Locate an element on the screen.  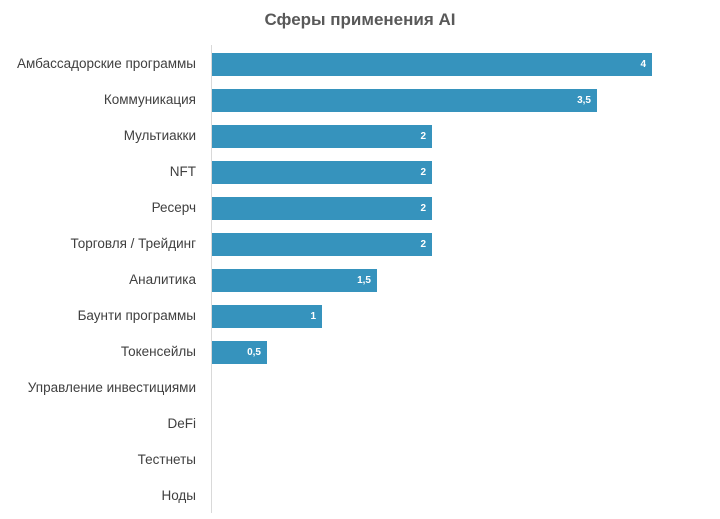
category-label: Токенсейлы is located at coordinates (158, 351).